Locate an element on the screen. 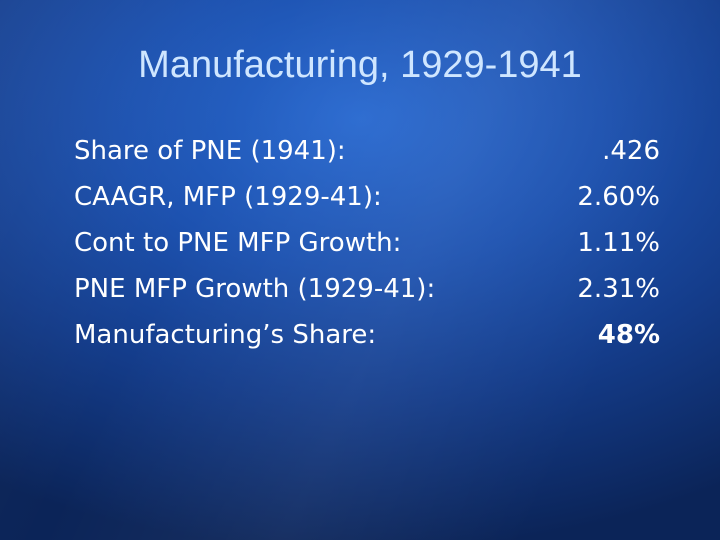  bullet-item: CAAGR, MFP (1929-41): 2.60% is located at coordinates (354, 197).